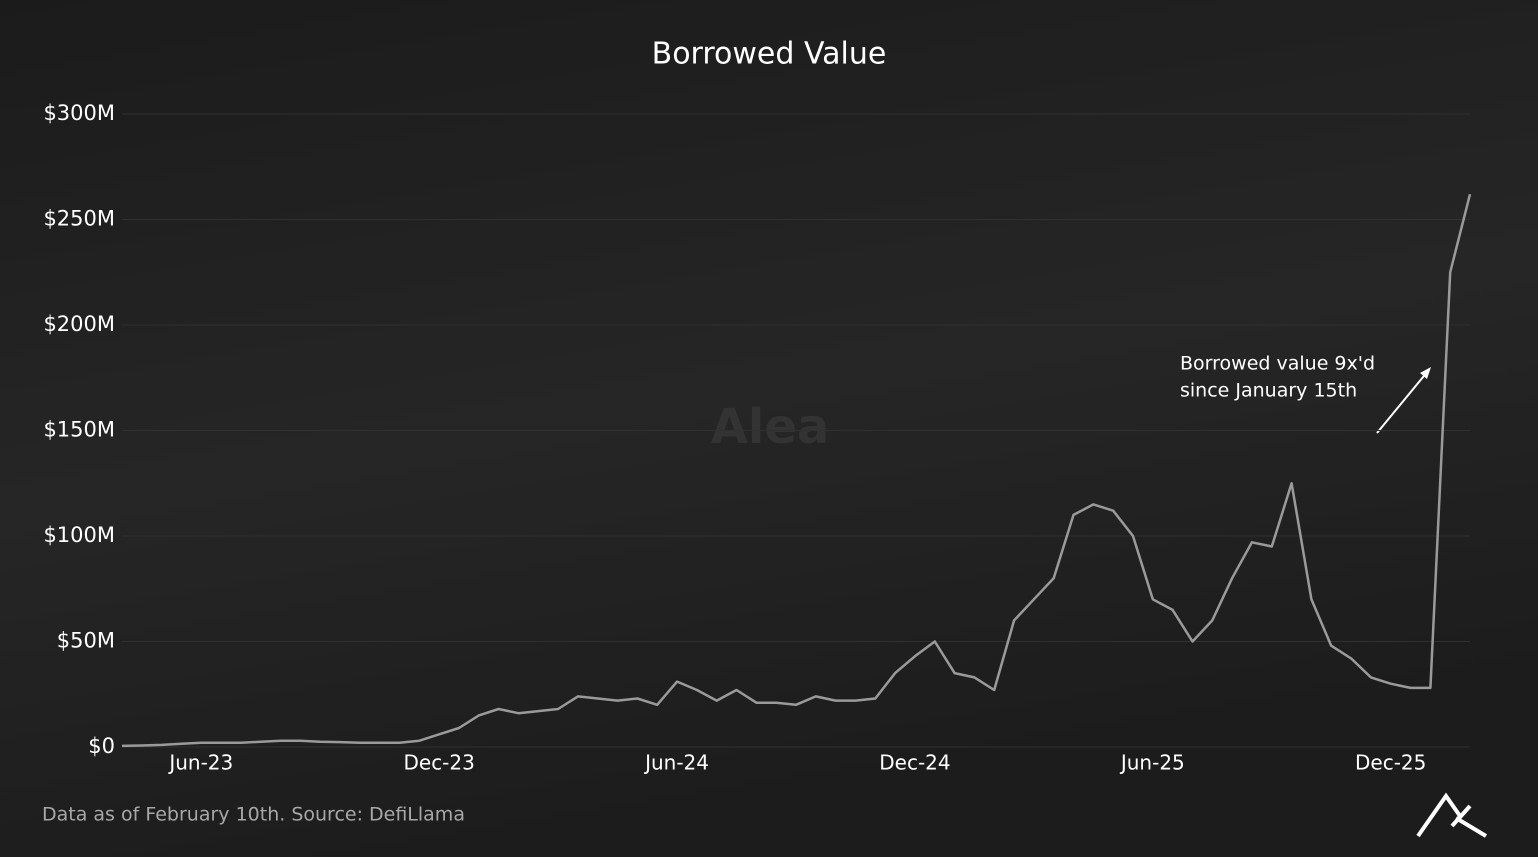 This screenshot has width=1538, height=857. I want to click on x-tick-label: Jun-23, so click(200, 763).